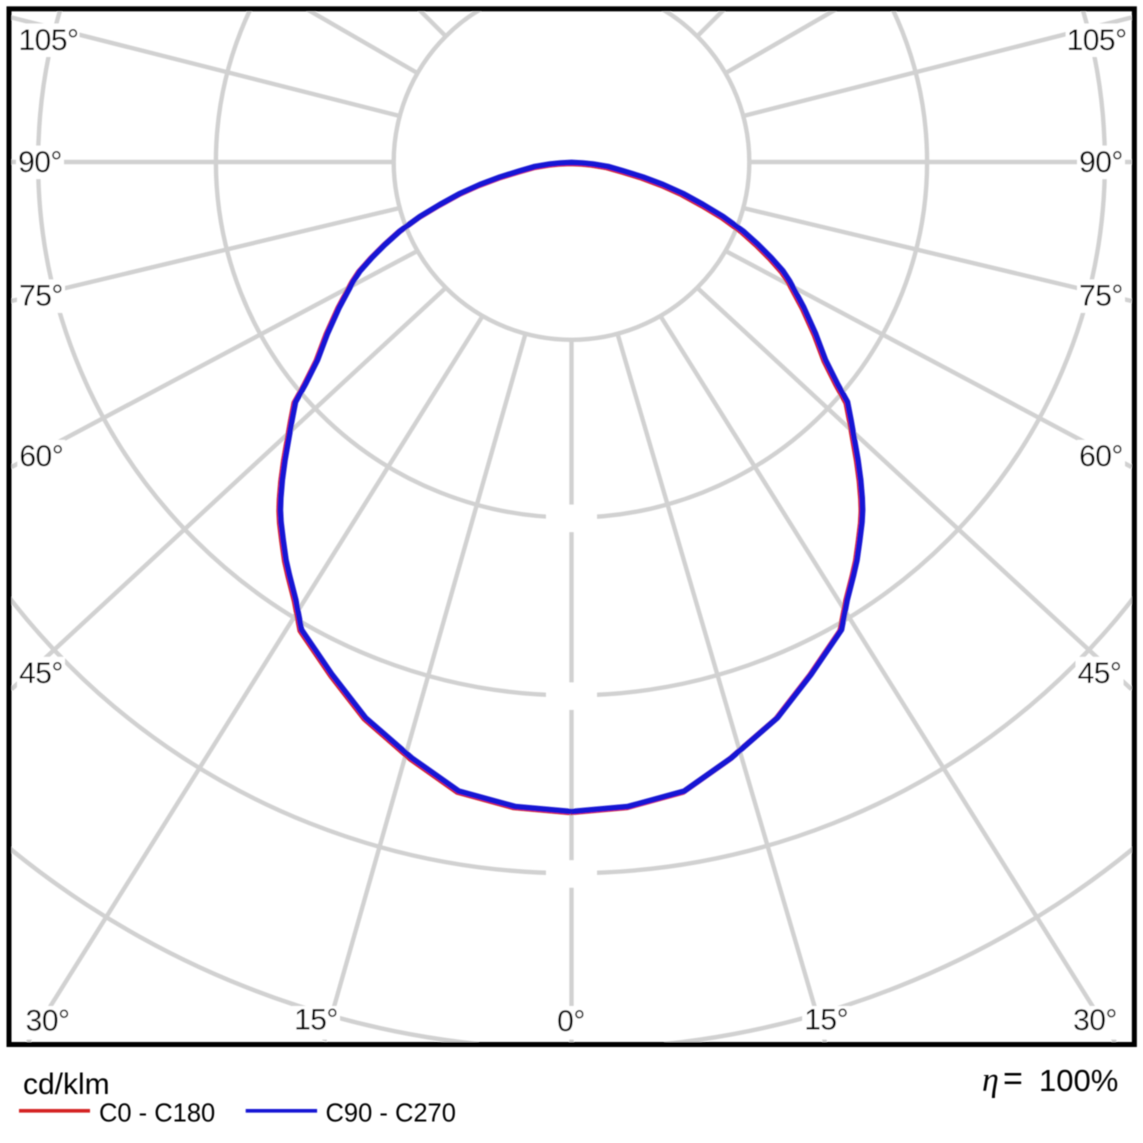  What do you see at coordinates (1078, 1080) in the screenshot?
I see `svg-text: 100%` at bounding box center [1078, 1080].